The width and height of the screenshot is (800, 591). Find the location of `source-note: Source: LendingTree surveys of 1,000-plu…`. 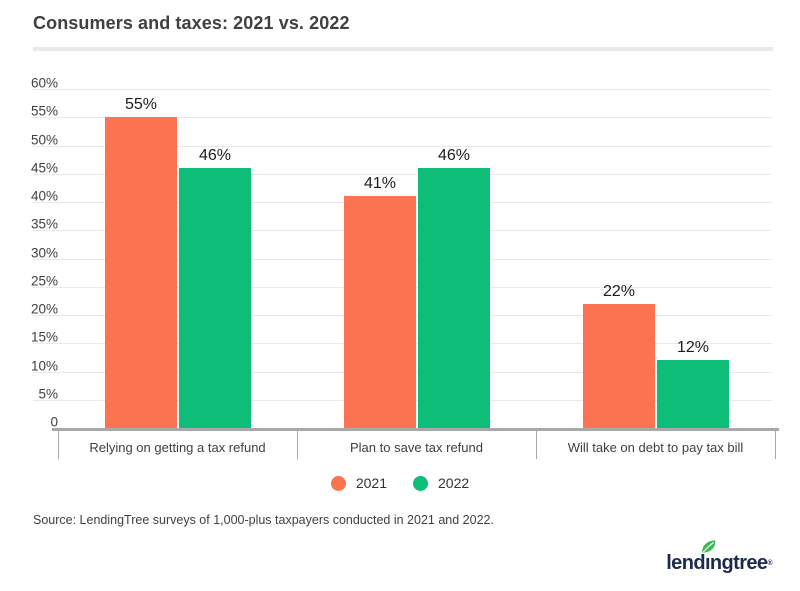

source-note: Source: LendingTree surveys of 1,000-plu… is located at coordinates (263, 520).